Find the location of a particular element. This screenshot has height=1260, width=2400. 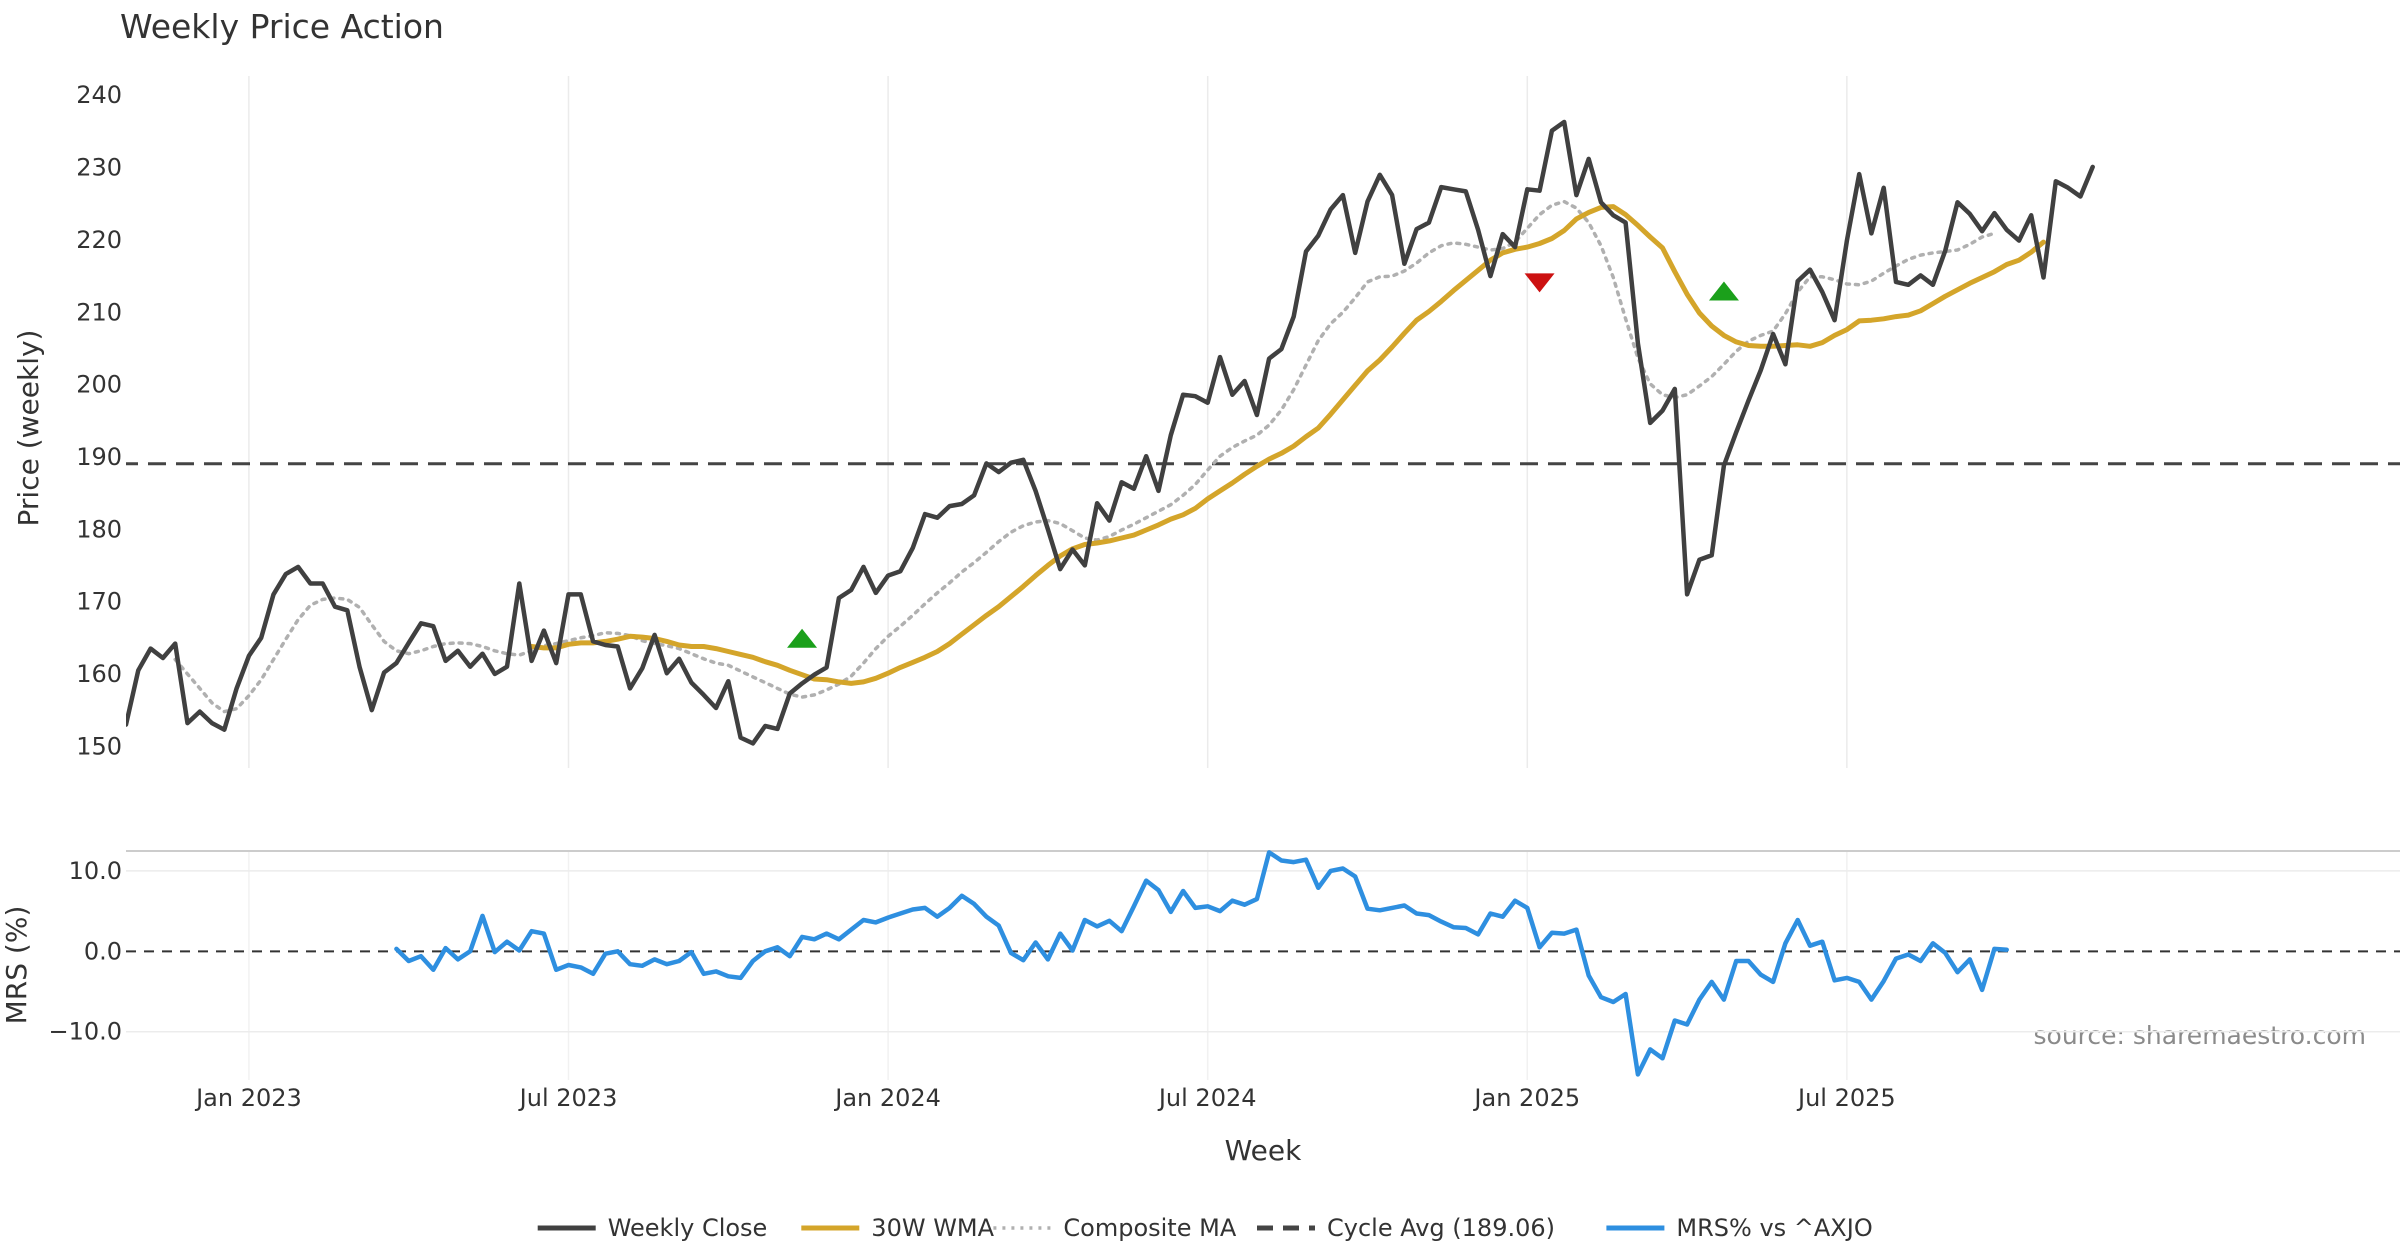

legend-item-mrs-vs-axjo: MRS% vs ^AXJO is located at coordinates (1739, 1228).